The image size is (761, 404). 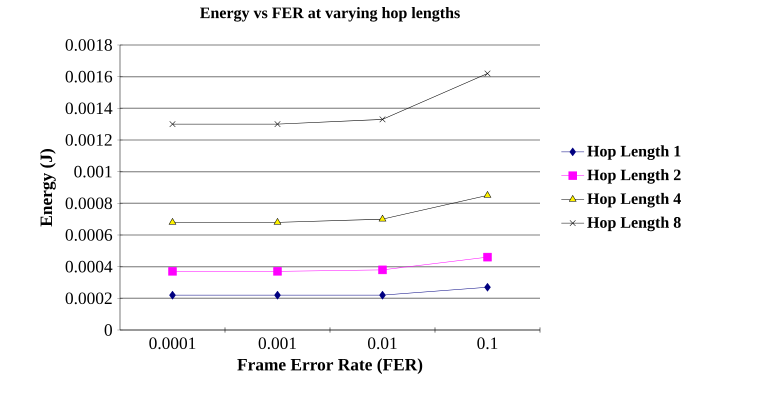 What do you see at coordinates (89, 266) in the screenshot?
I see `y-tick-label: 0.0004` at bounding box center [89, 266].